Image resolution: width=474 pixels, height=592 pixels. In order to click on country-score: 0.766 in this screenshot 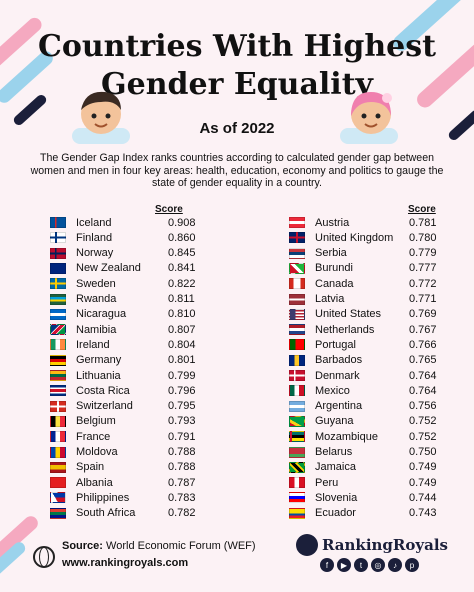, I will do `click(423, 344)`.